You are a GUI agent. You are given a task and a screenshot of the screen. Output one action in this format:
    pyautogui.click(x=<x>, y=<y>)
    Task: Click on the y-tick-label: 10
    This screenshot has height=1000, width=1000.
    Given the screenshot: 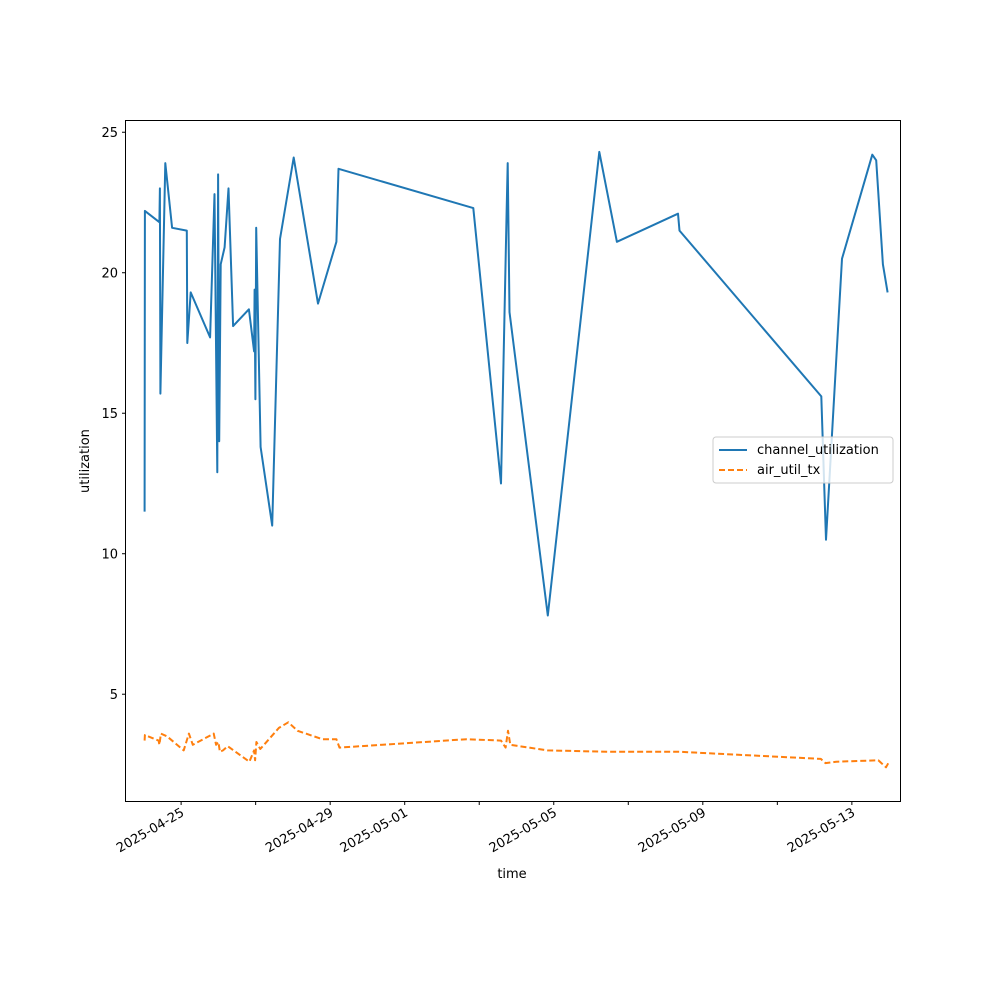 What is the action you would take?
    pyautogui.click(x=109, y=555)
    